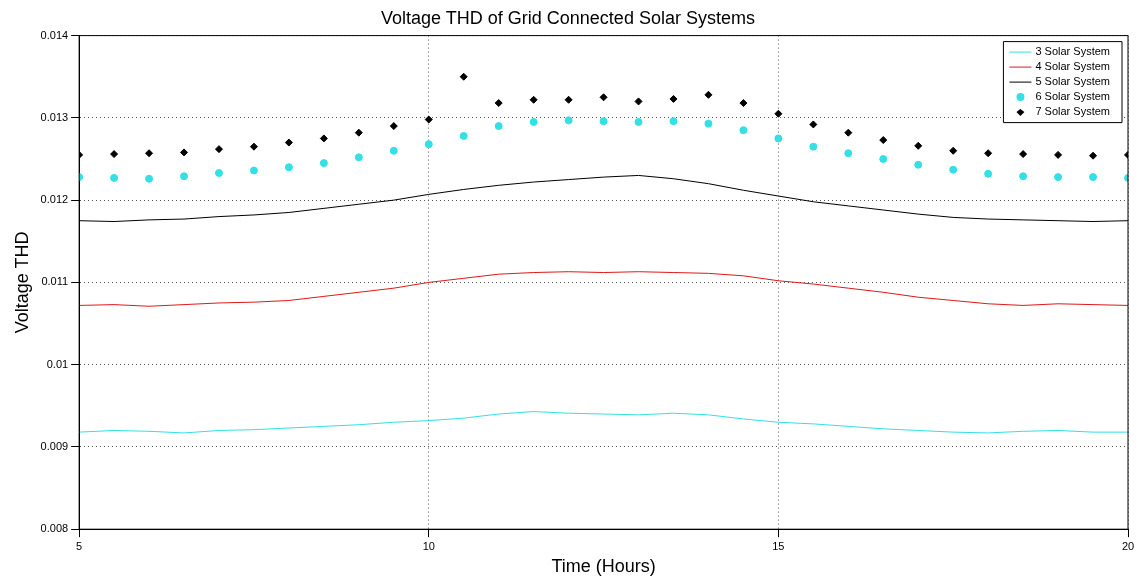  What do you see at coordinates (79, 545) in the screenshot?
I see `x-tick-label: 5` at bounding box center [79, 545].